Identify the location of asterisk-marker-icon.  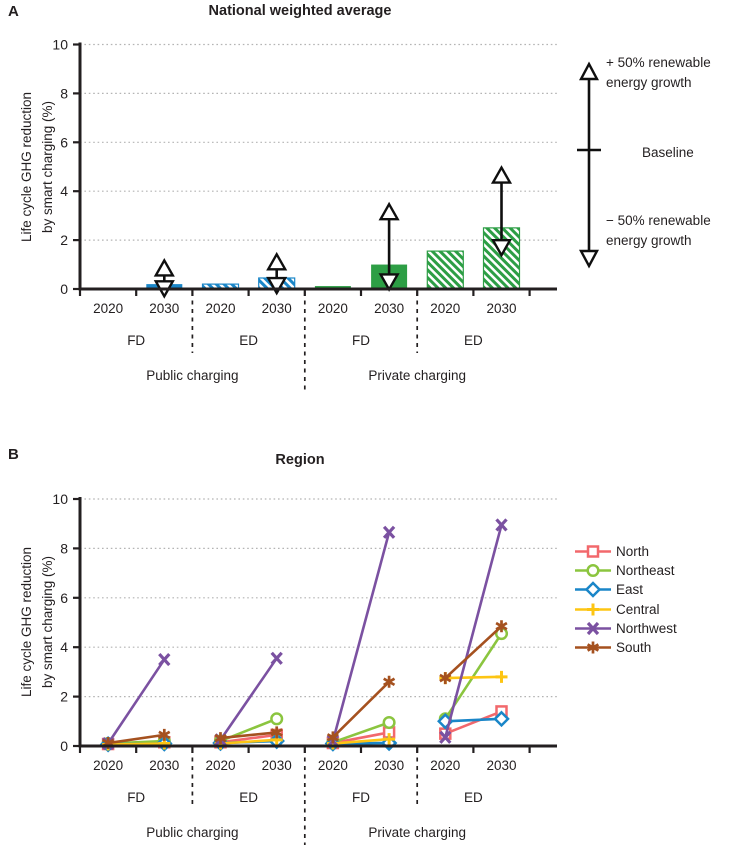
(593, 647).